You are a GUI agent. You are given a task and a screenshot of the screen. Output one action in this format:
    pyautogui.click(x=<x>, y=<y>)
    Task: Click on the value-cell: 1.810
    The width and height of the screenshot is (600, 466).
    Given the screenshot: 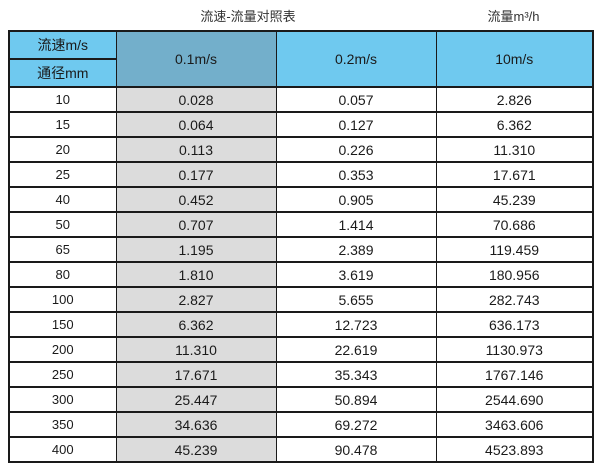 What is the action you would take?
    pyautogui.click(x=196, y=274)
    